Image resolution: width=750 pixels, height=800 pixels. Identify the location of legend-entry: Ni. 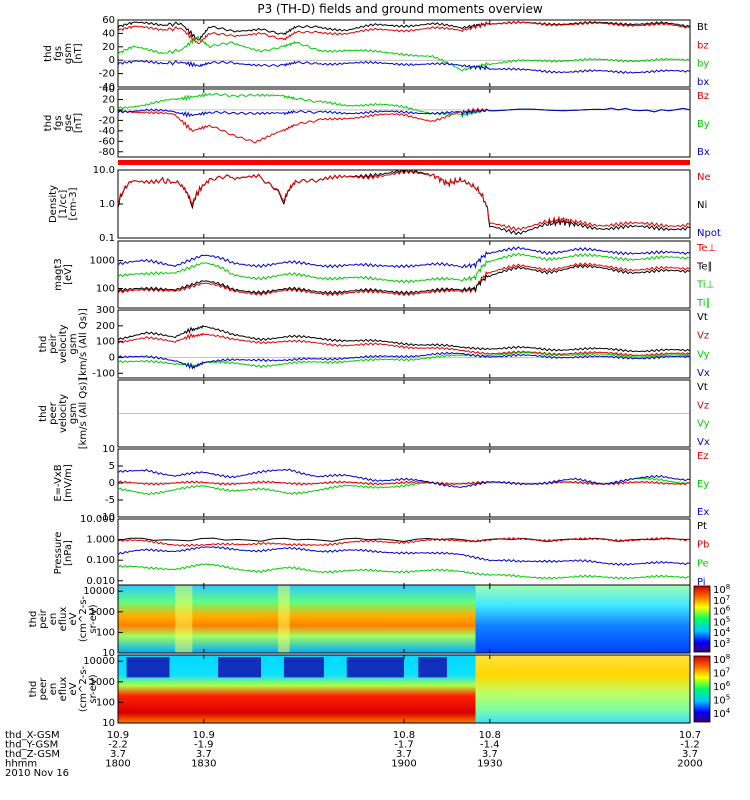
(702, 205).